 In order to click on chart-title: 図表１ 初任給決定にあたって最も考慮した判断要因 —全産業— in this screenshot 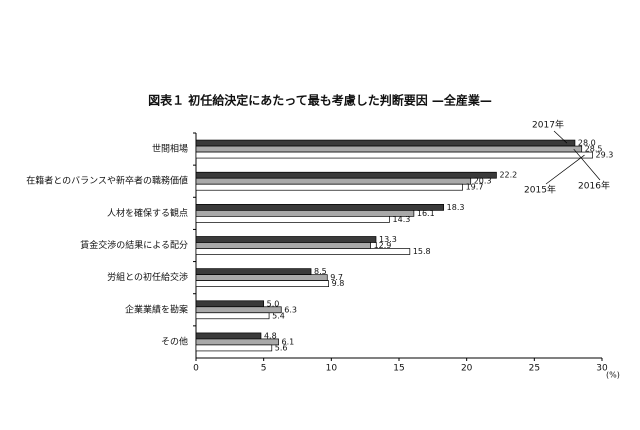, I will do `click(320, 100)`.